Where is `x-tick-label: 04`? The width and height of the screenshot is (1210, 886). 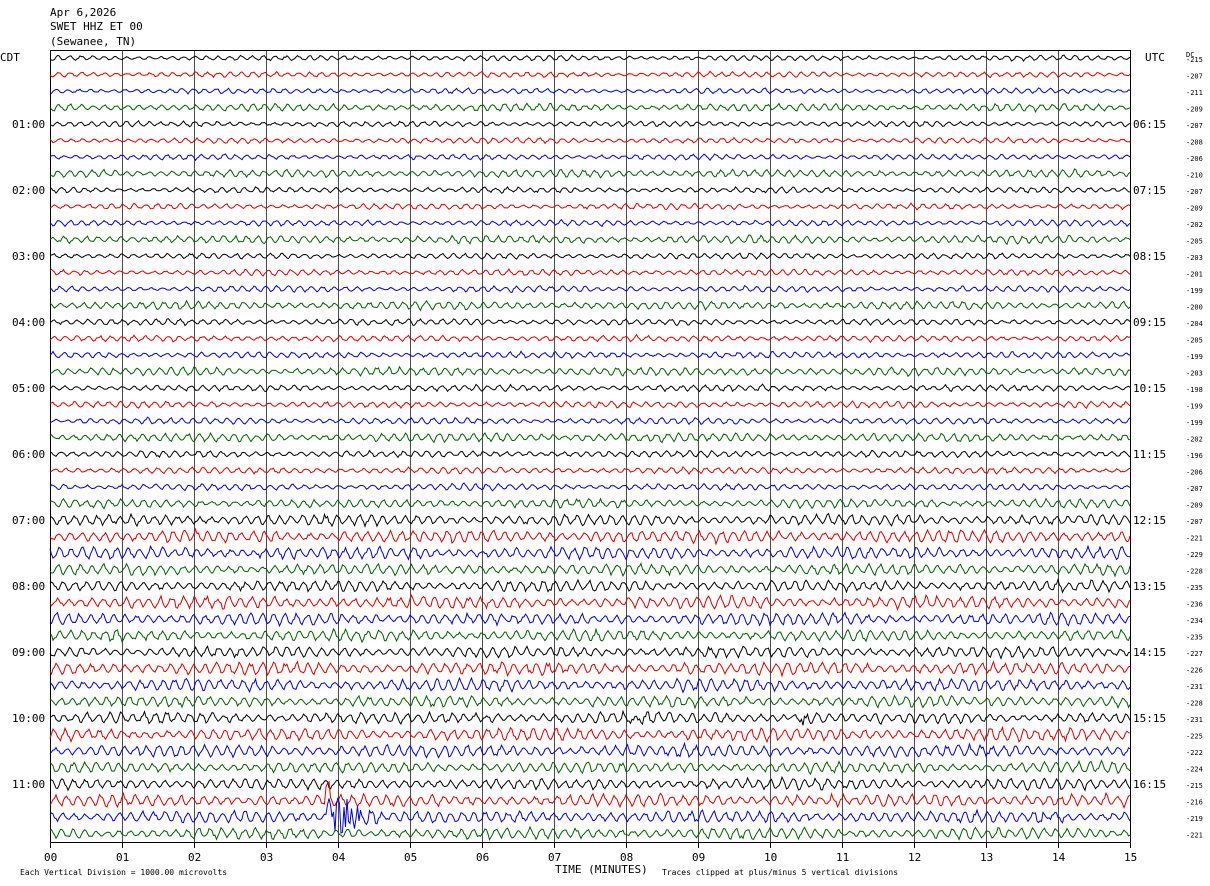 x-tick-label: 04 is located at coordinates (339, 857).